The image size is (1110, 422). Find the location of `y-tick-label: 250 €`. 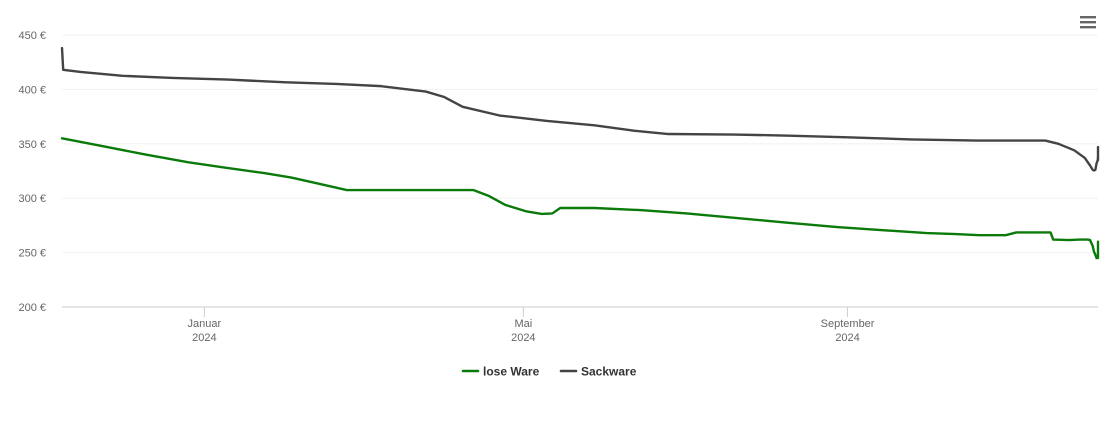

y-tick-label: 250 € is located at coordinates (32, 254).